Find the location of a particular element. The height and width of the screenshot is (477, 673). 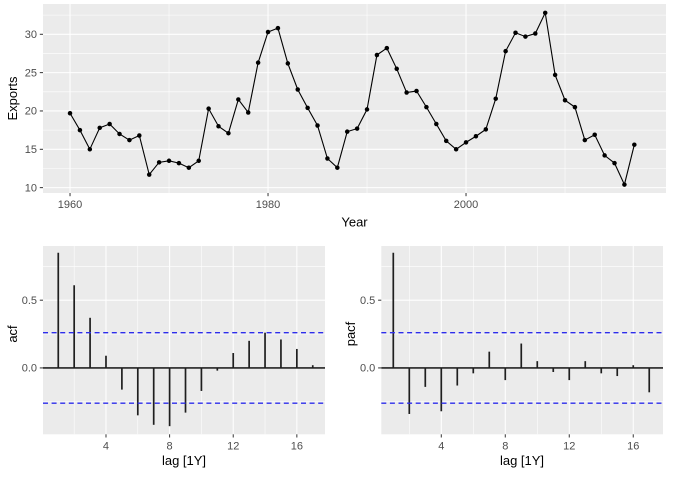

y-tick-label: 25 is located at coordinates (31, 73).